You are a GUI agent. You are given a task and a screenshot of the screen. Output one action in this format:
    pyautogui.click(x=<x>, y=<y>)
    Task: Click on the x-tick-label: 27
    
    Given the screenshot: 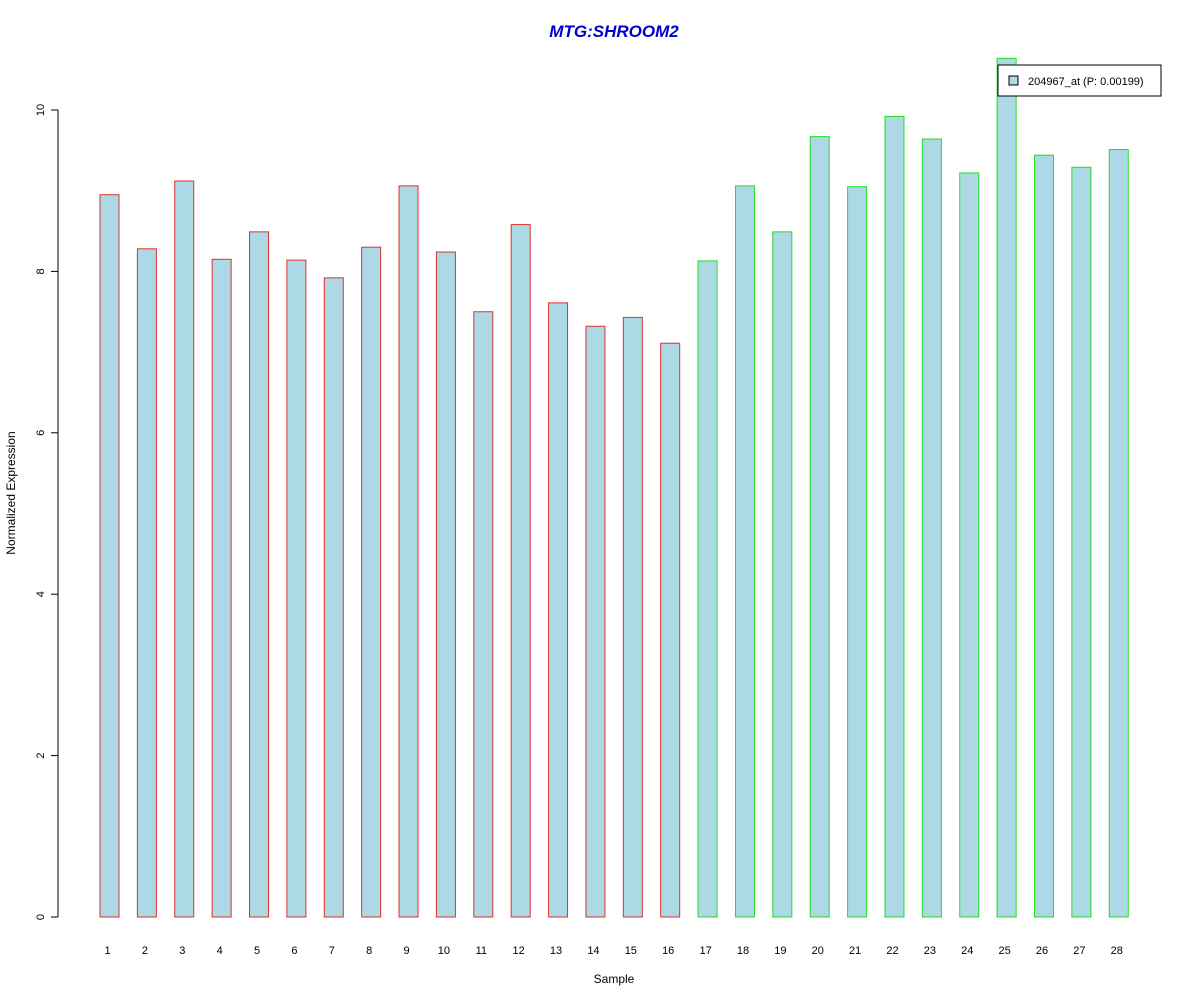 What is the action you would take?
    pyautogui.click(x=1079, y=951)
    